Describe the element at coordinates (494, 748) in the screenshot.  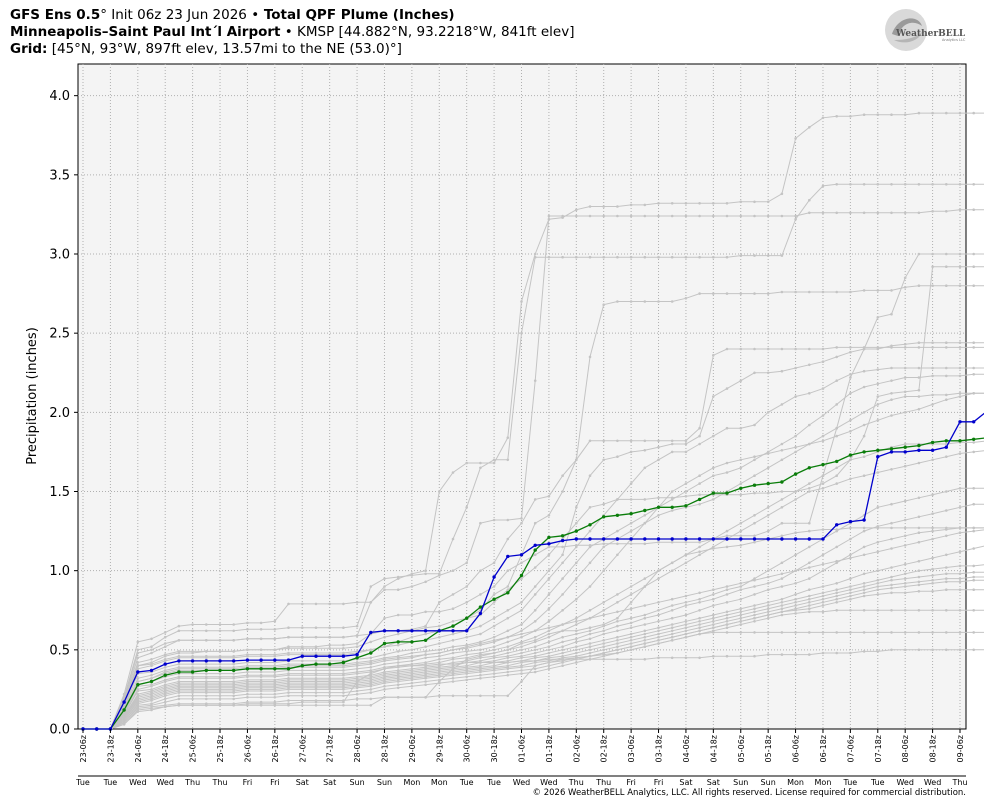
I see `x-tick-label: 30-18z` at that location.